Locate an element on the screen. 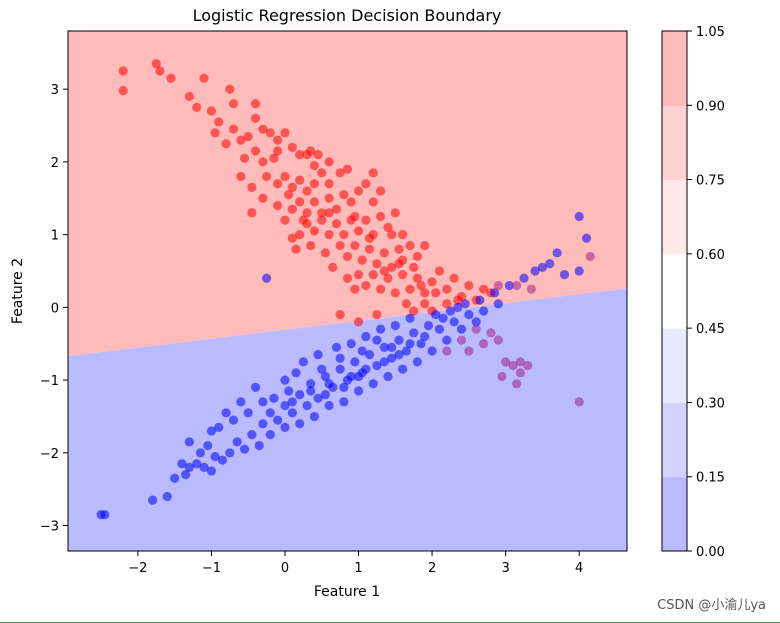  chart-title: Logistic Regression Decision Boundary is located at coordinates (347, 15).